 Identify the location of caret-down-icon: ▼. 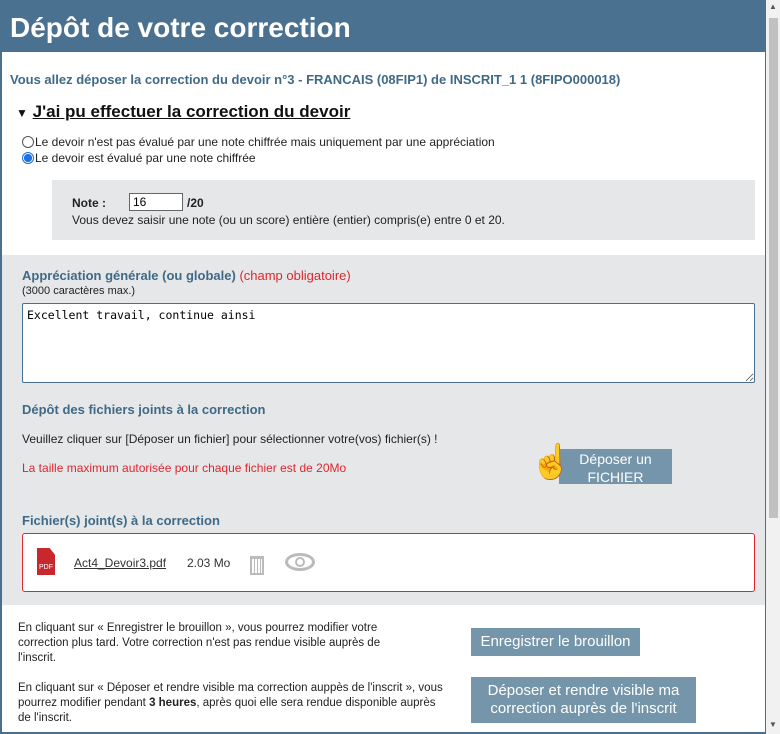
(22, 113).